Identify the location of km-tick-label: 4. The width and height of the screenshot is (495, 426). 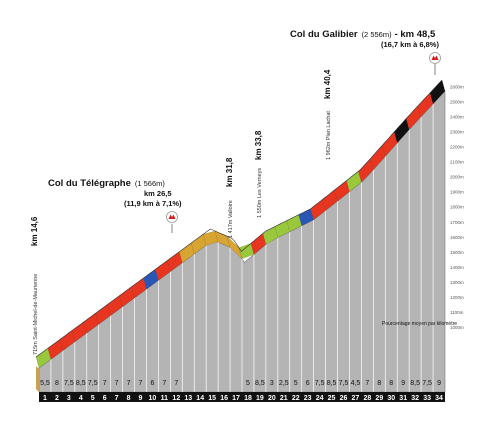
(81, 398).